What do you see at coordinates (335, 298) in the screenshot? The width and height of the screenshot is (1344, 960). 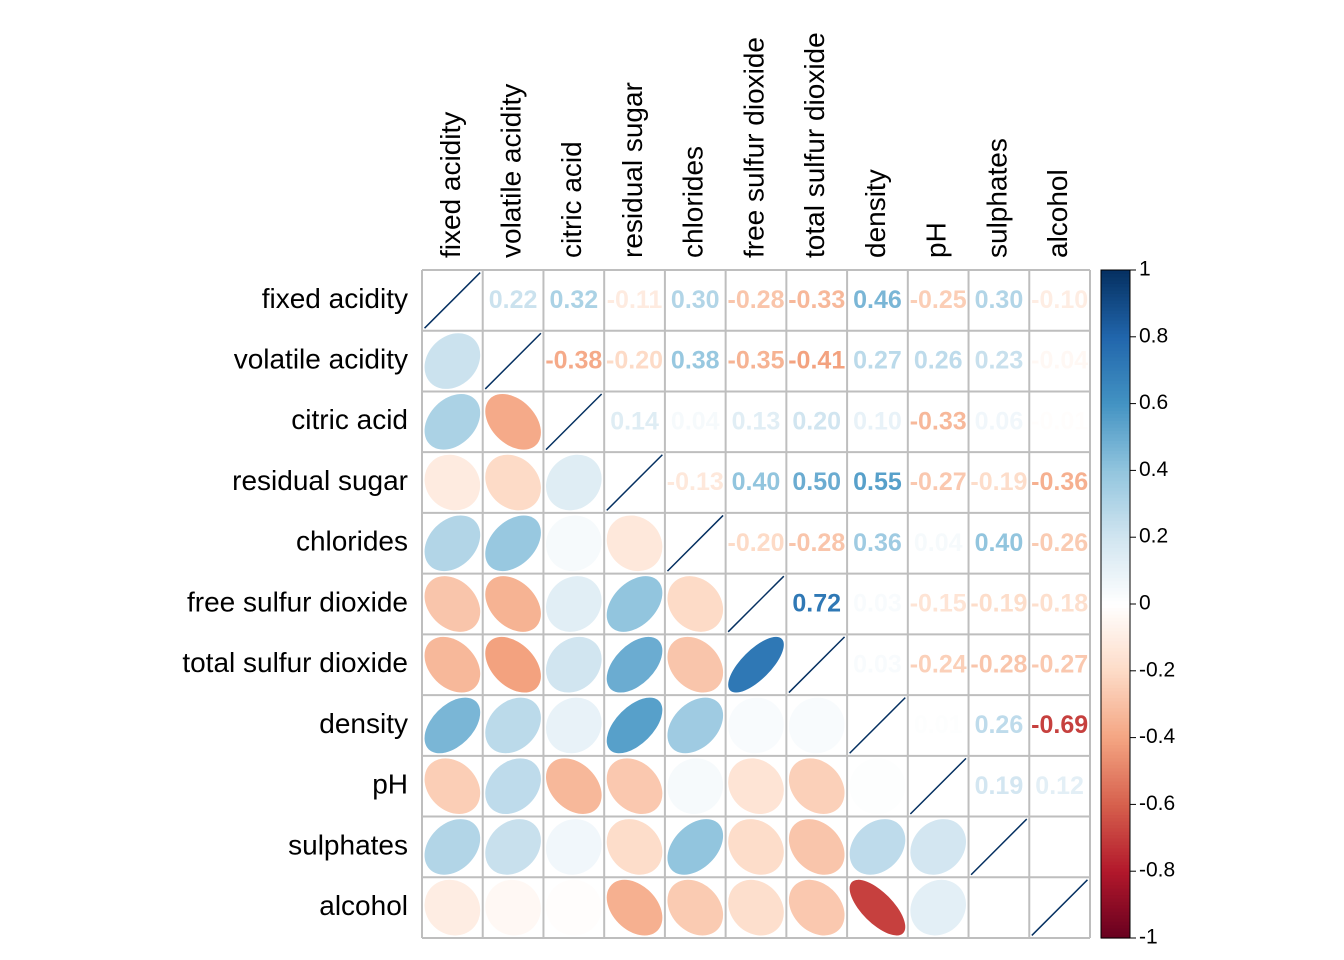 I see `row-label: fixed acidity` at bounding box center [335, 298].